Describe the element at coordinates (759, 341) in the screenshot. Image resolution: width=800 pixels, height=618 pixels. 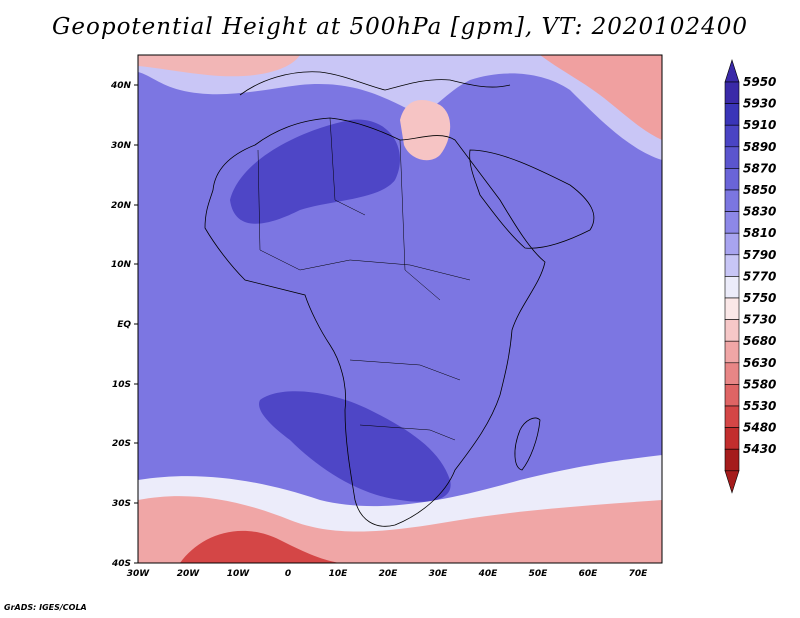
I see `colorbar-label: 5680` at that location.